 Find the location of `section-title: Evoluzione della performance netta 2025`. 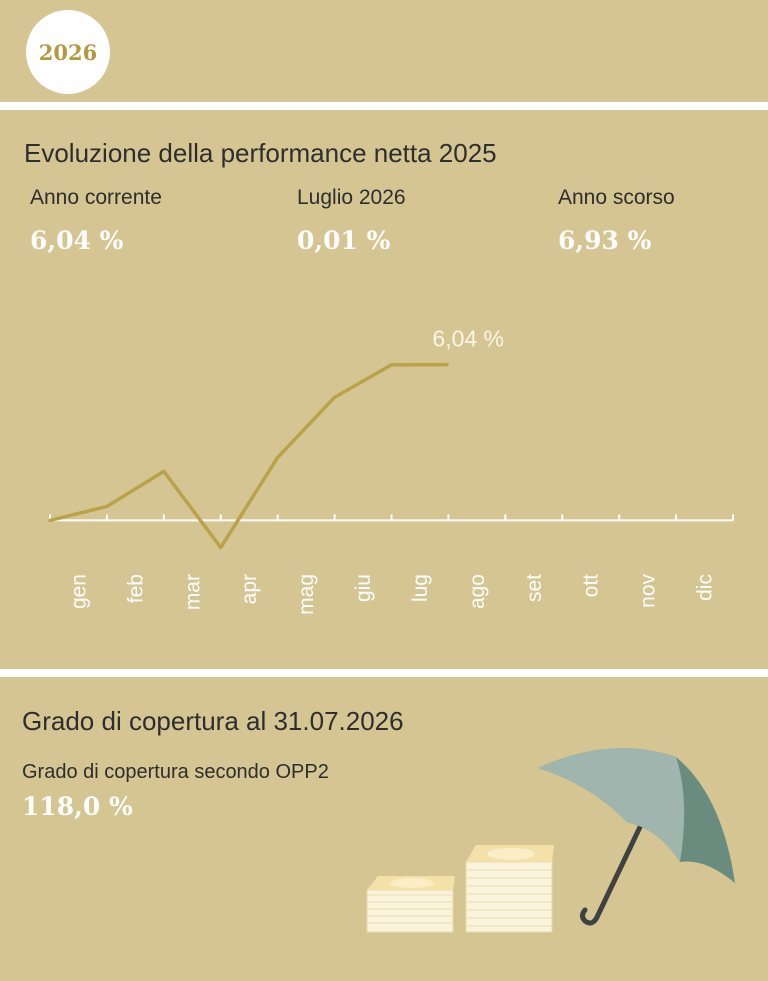

section-title: Evoluzione della performance netta 2025 is located at coordinates (260, 153).